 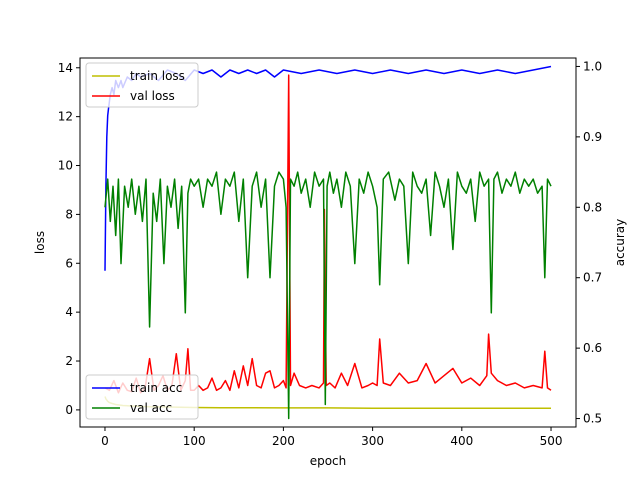 What do you see at coordinates (157, 76) in the screenshot?
I see `legend-label-train-loss: train loss` at bounding box center [157, 76].